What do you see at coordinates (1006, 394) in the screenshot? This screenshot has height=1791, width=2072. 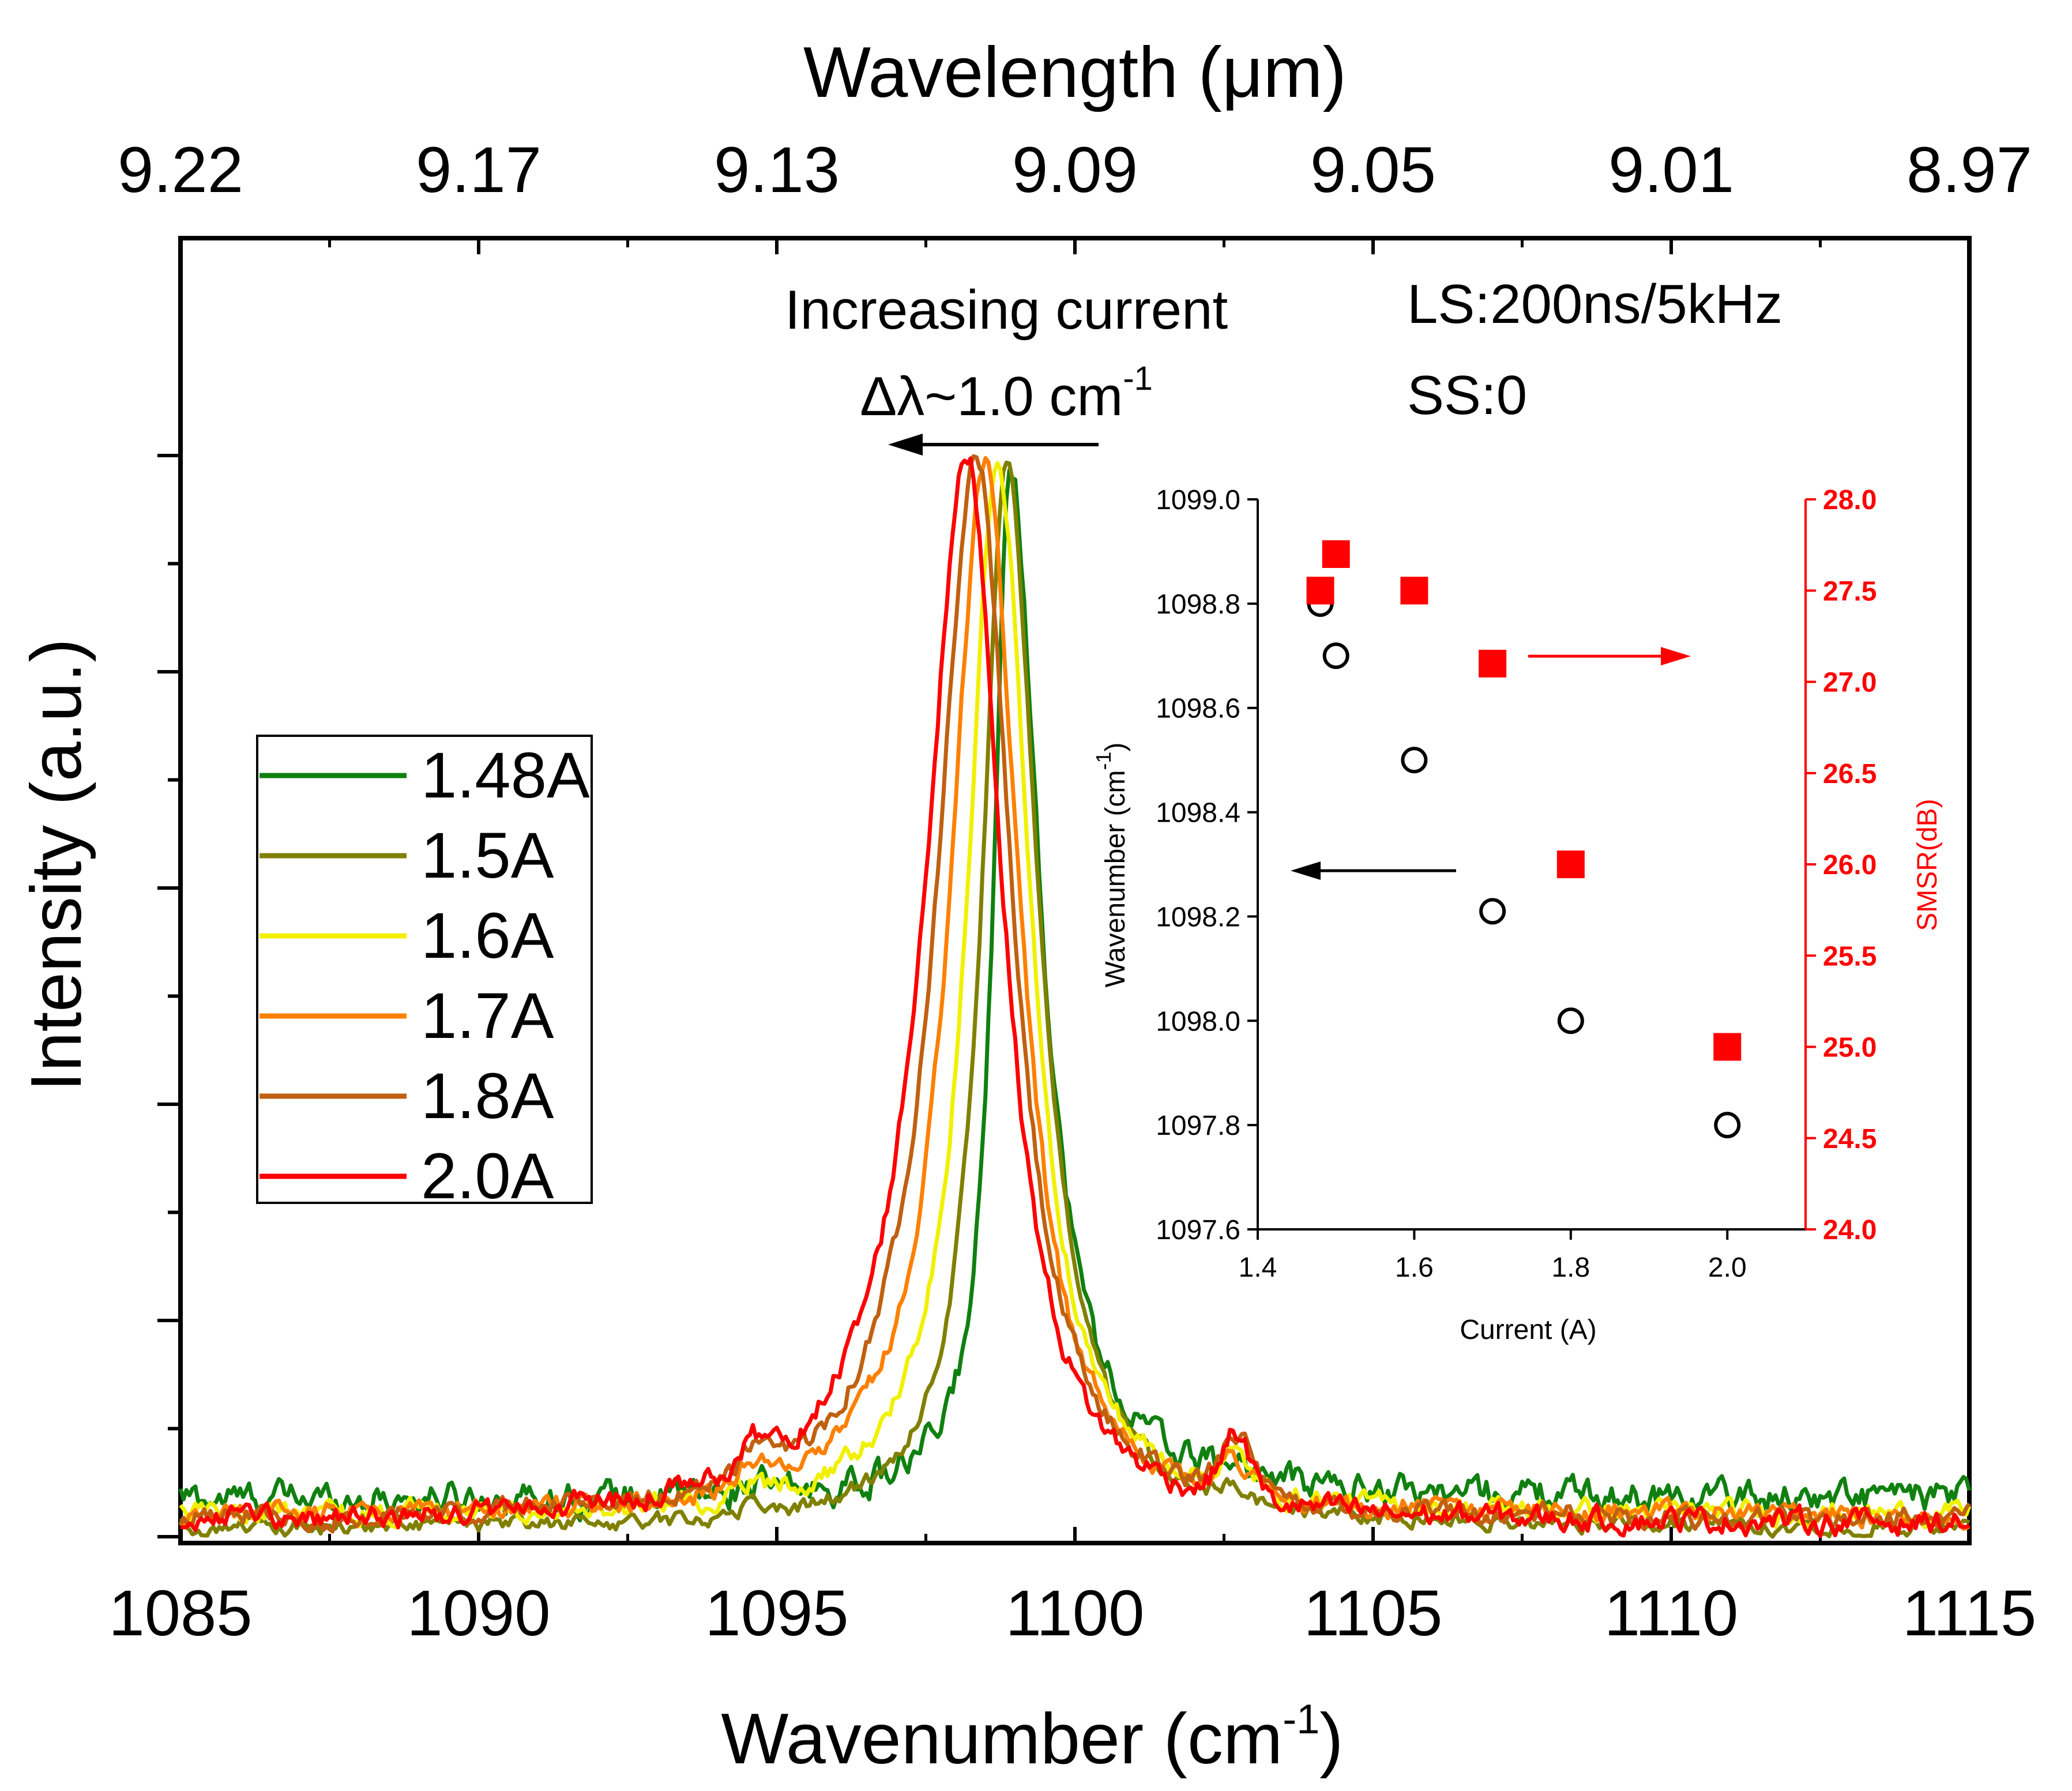 I see `annotation-delta-lambda: Δλ~1.0 cm-1` at bounding box center [1006, 394].